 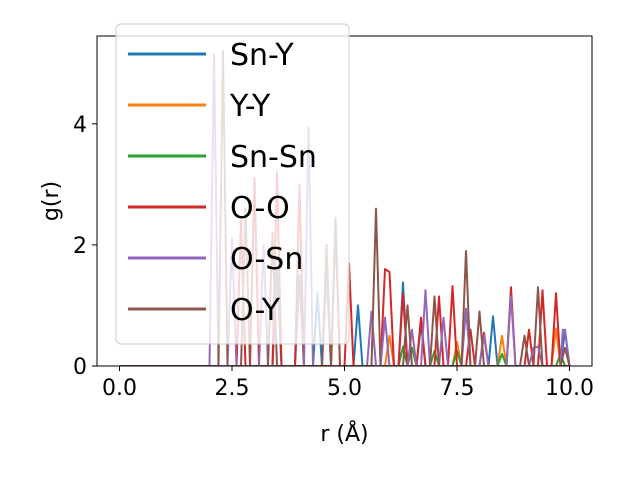 What do you see at coordinates (255, 310) in the screenshot?
I see `legend-label-o-y: O-Y` at bounding box center [255, 310].